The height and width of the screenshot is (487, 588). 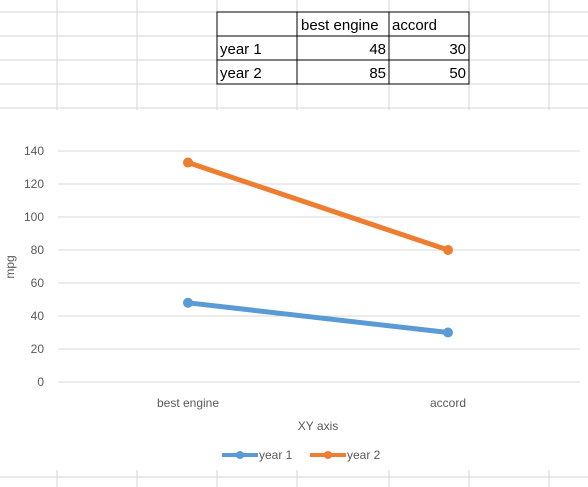 What do you see at coordinates (457, 73) in the screenshot?
I see `table-cell-year2-accord: 50` at bounding box center [457, 73].